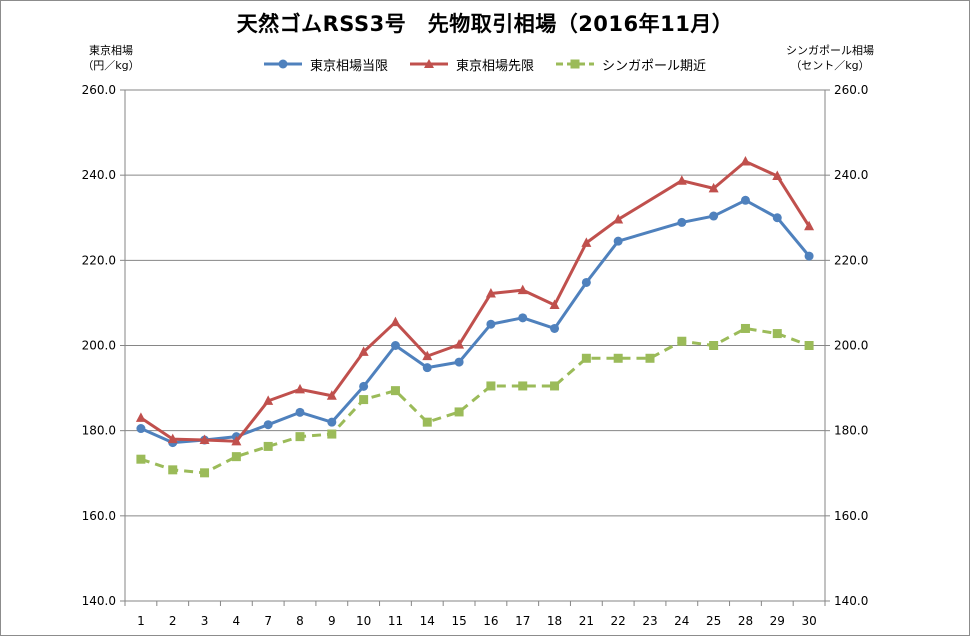 This screenshot has width=970, height=636. What do you see at coordinates (713, 621) in the screenshot?
I see `x-axis-tick-label: 25` at bounding box center [713, 621].